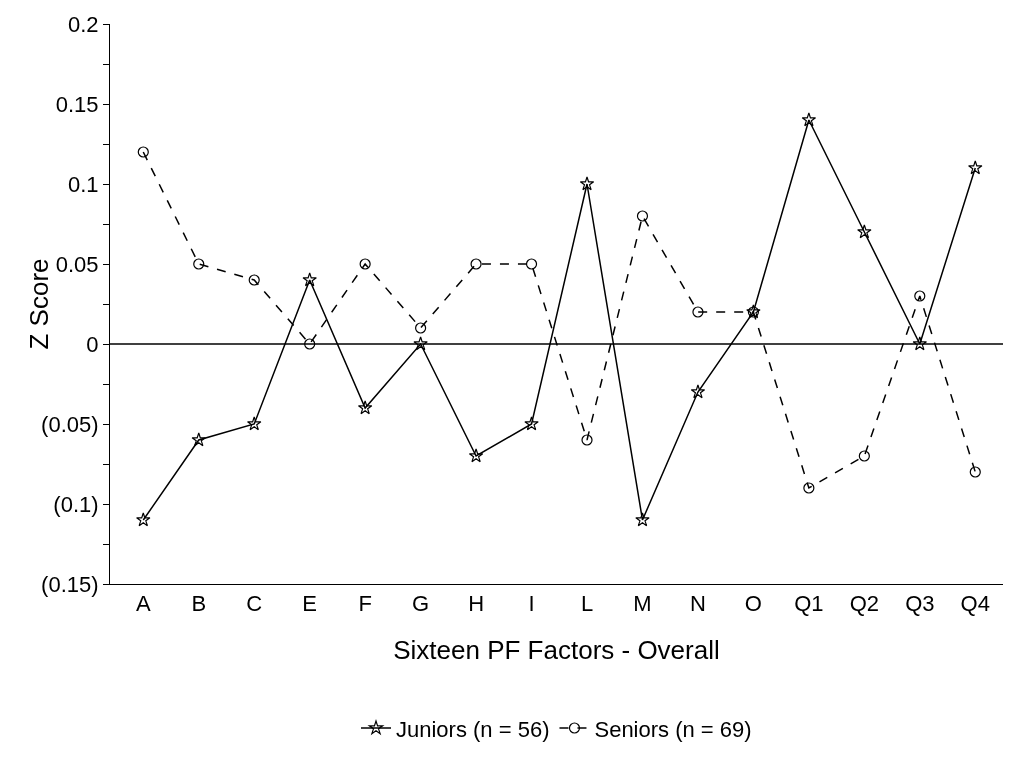 Image resolution: width=1023 pixels, height=774 pixels. What do you see at coordinates (143, 604) in the screenshot?
I see `x-tick-label: A` at bounding box center [143, 604].